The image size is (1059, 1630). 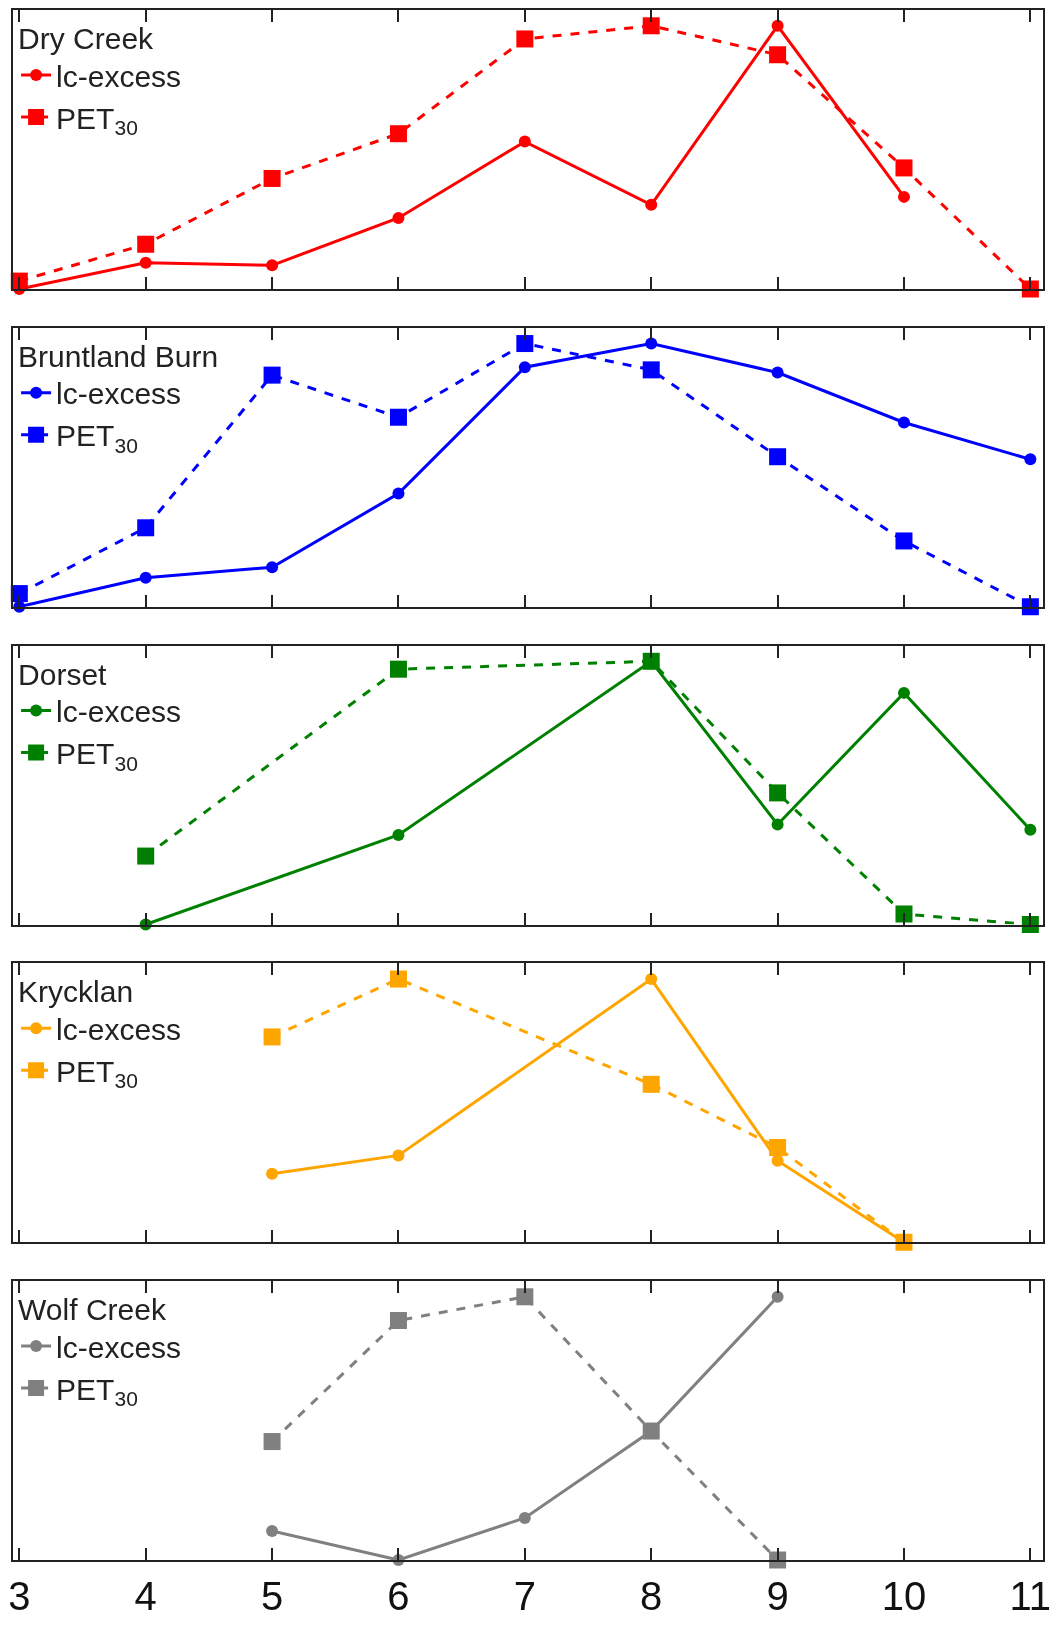 I want to click on x-tick-label: 6, so click(x=398, y=1596).